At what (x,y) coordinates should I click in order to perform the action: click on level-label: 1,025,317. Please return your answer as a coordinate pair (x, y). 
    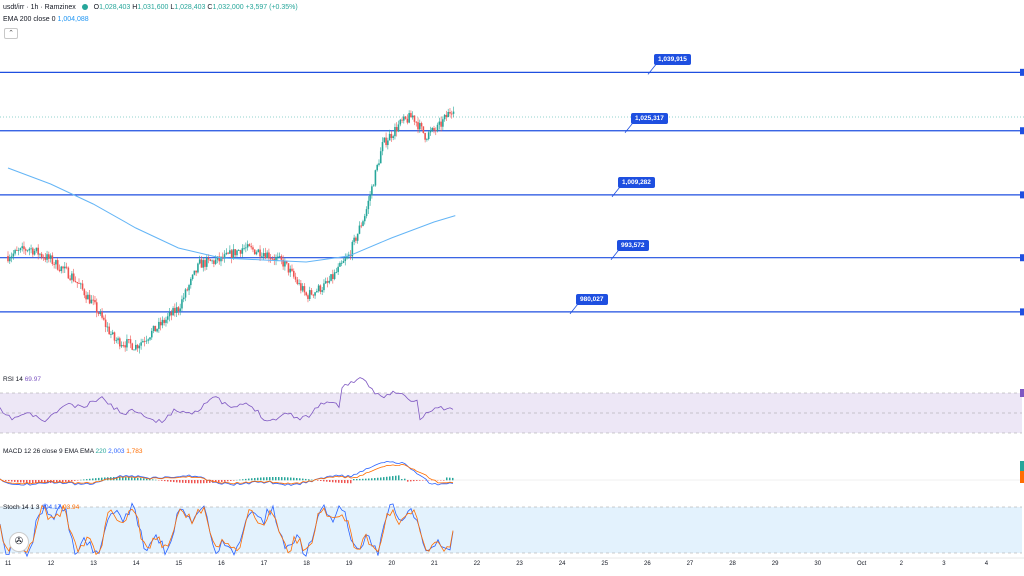
    Looking at the image, I should click on (649, 118).